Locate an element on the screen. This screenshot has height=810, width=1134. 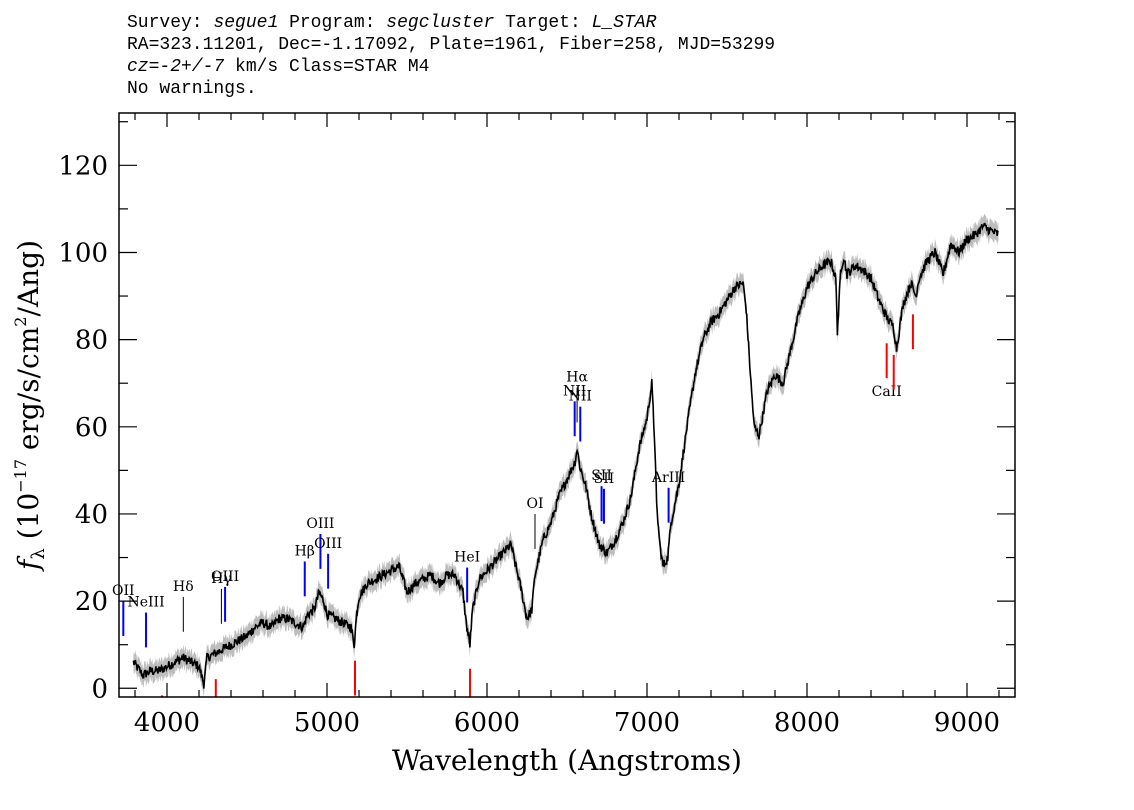
program-label: Program: is located at coordinates (332, 23).